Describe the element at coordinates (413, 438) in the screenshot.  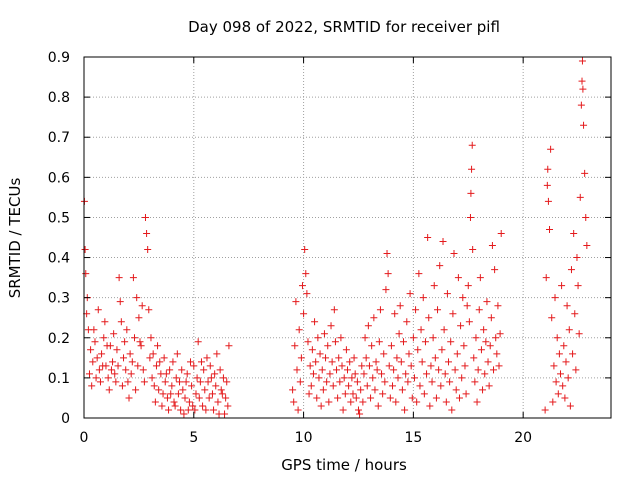
I see `x-tick-label: 15` at that location.